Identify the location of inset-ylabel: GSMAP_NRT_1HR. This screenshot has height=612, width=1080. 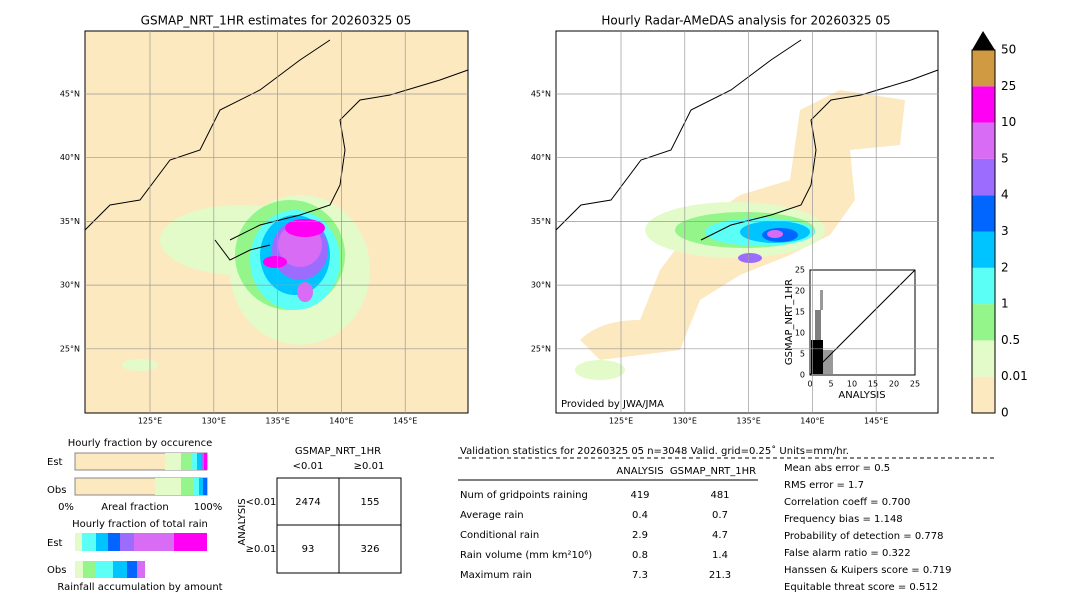
(789, 322).